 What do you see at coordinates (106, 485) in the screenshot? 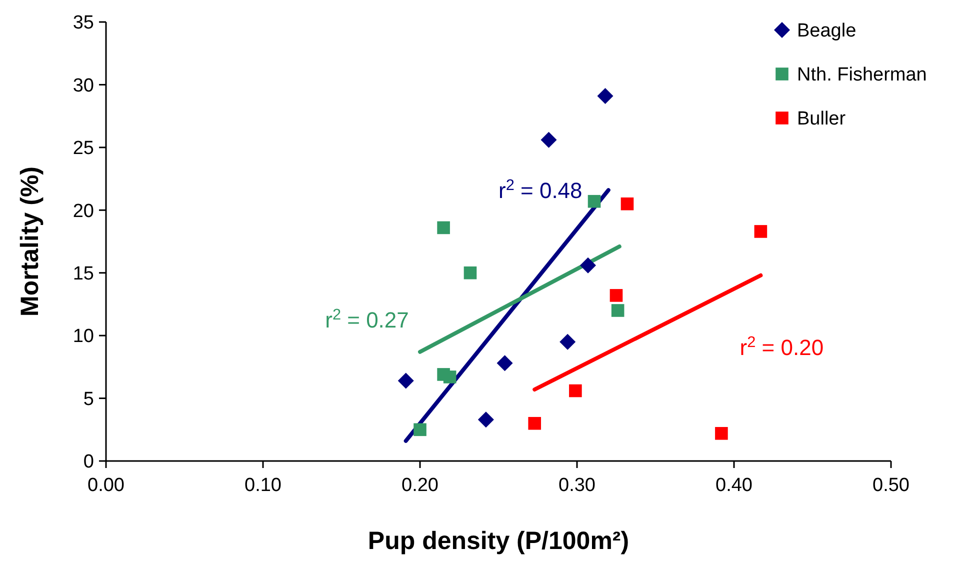
I see `x-tick-label: 0.00` at bounding box center [106, 485].